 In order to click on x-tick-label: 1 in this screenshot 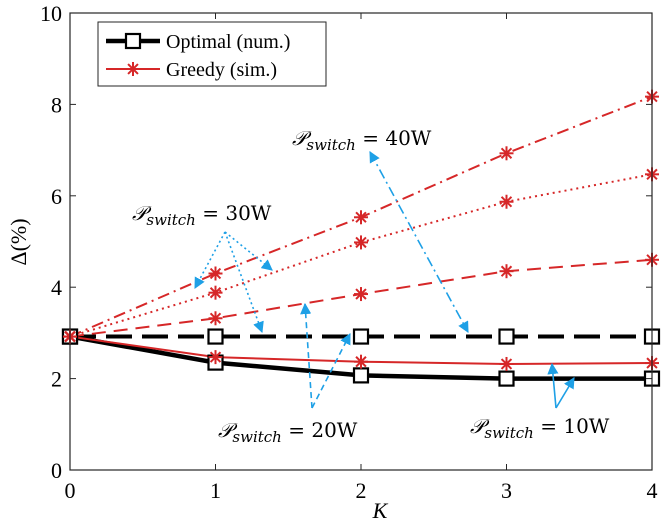, I will do `click(215, 490)`.